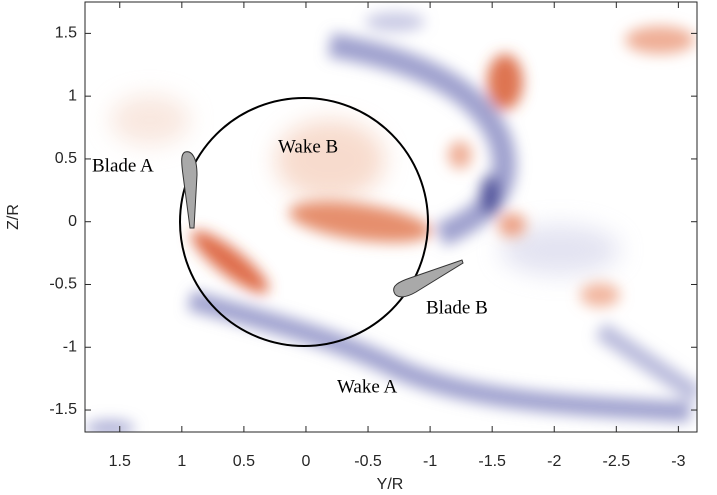 This screenshot has width=717, height=495. I want to click on x-tick-label: 1, so click(181, 461).